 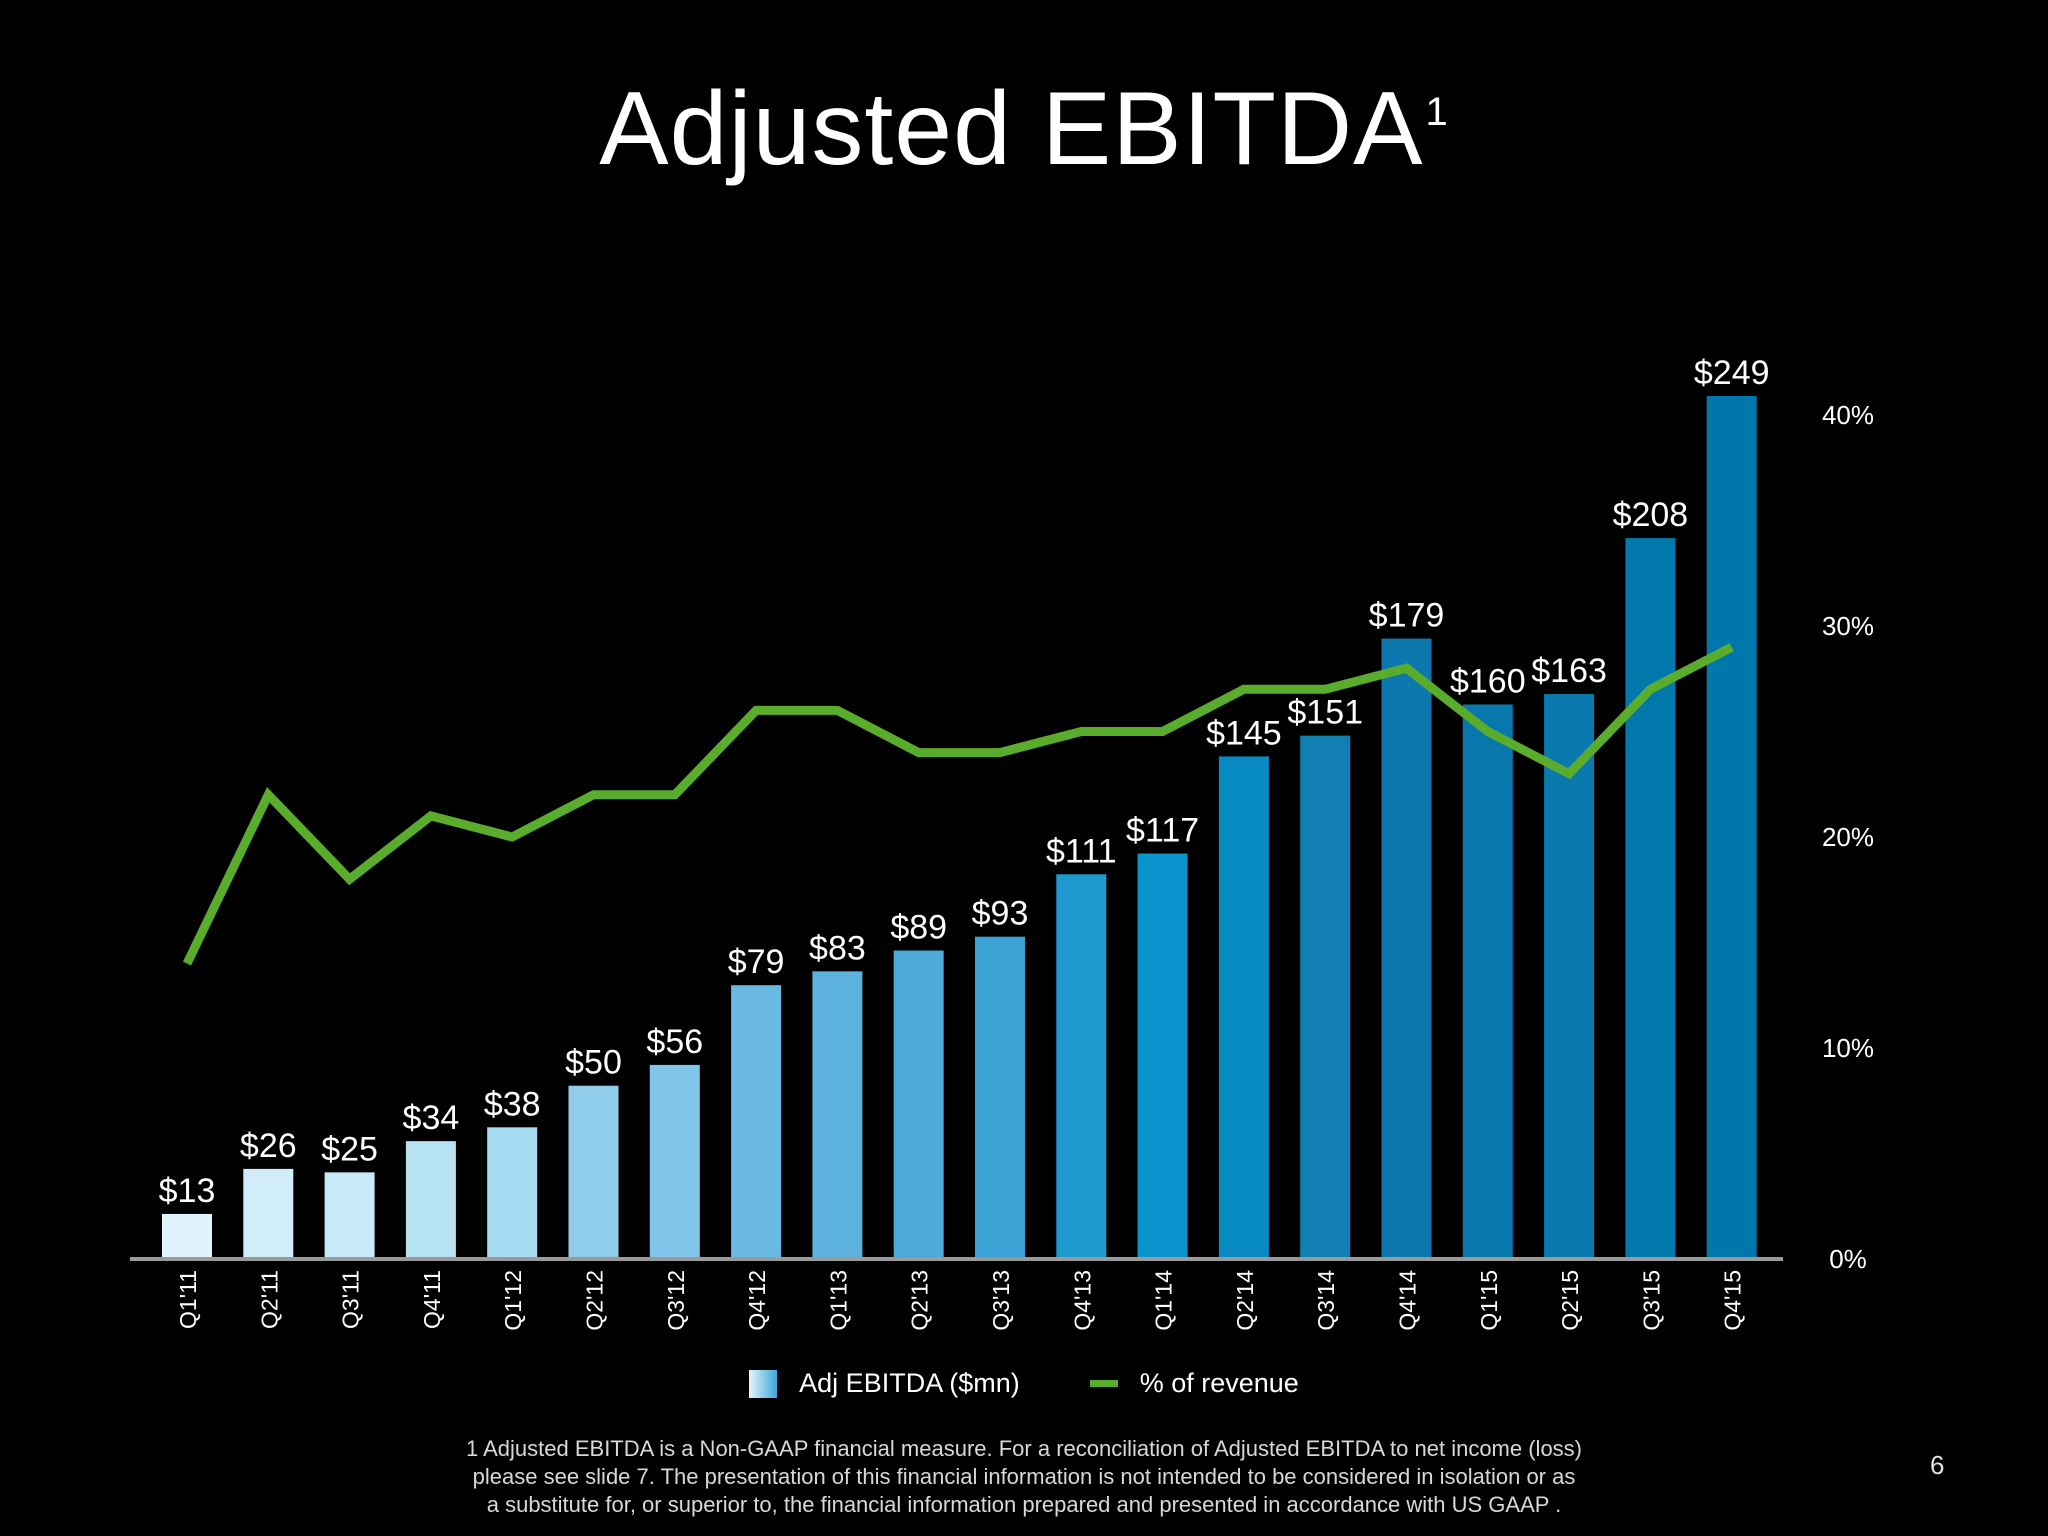 What do you see at coordinates (1164, 1300) in the screenshot?
I see `x-tick-label: Q1'14` at bounding box center [1164, 1300].